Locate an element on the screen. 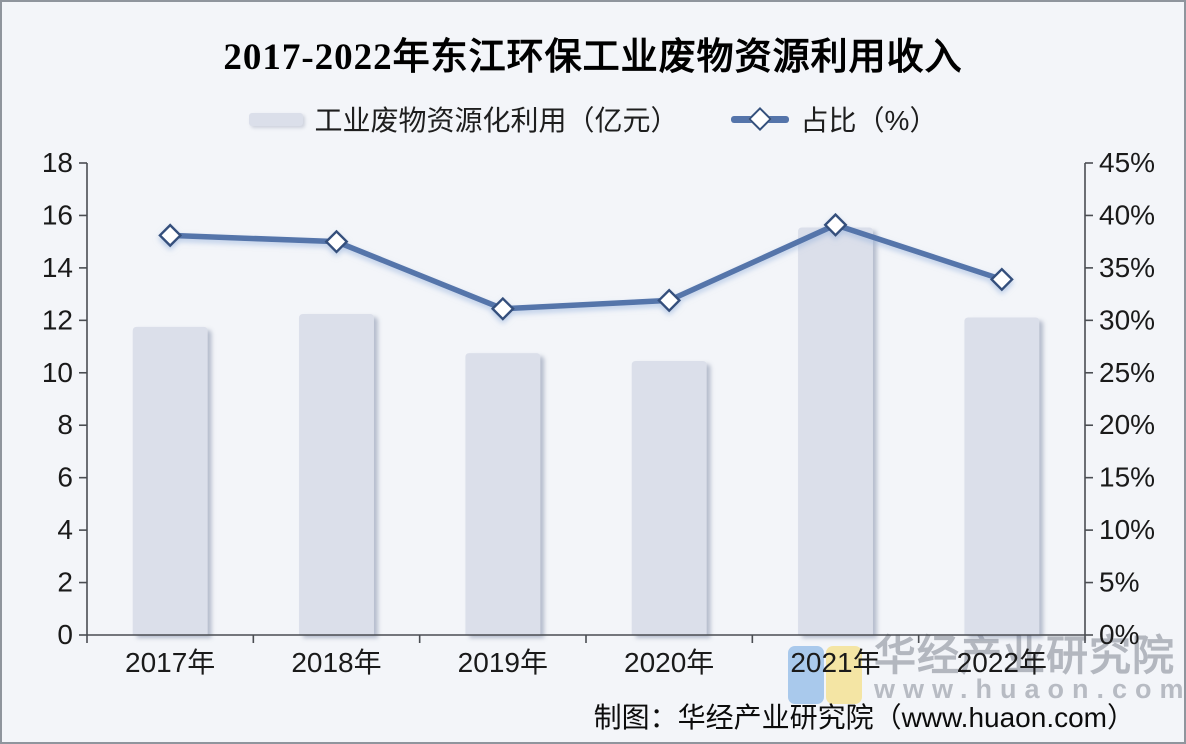 Image resolution: width=1186 pixels, height=744 pixels. legend-item-bar-series: 工业废物资源化利用（亿元） is located at coordinates (463, 119).